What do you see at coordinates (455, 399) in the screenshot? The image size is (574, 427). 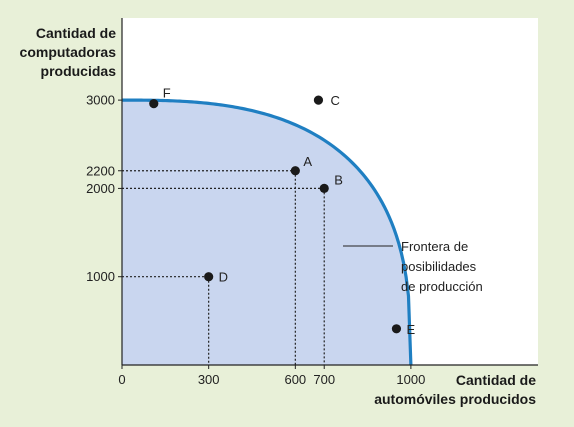 I see `x-axis-label-line: automóviles producidos` at bounding box center [455, 399].